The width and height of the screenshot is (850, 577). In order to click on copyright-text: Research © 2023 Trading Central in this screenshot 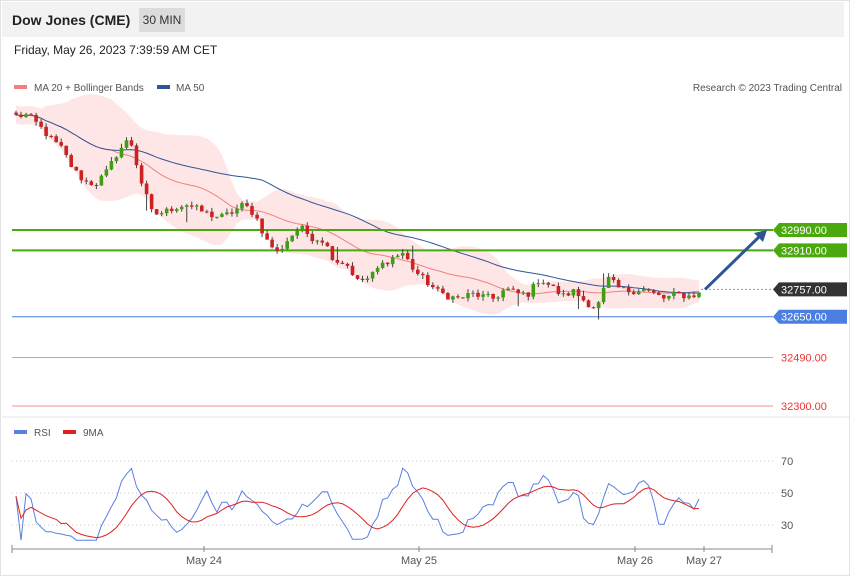, I will do `click(767, 88)`.